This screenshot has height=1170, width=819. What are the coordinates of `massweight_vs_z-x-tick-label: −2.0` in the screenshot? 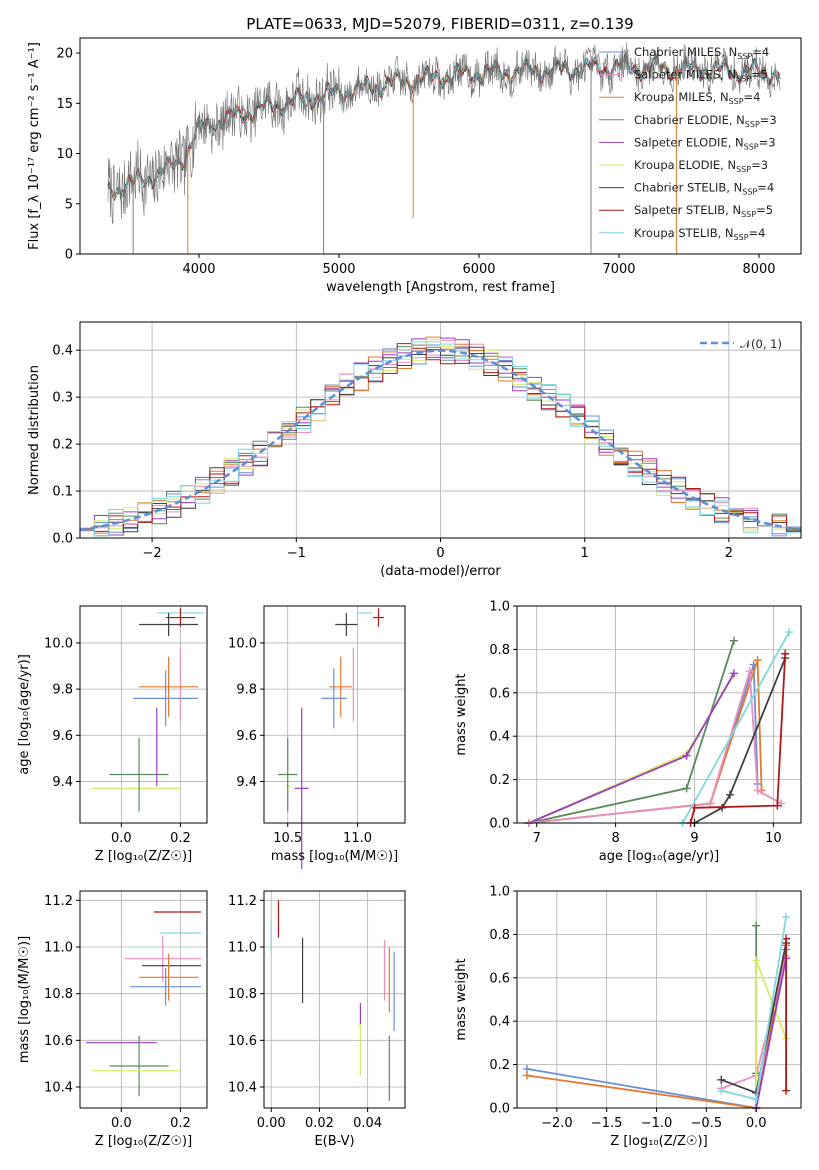 It's located at (557, 1123).